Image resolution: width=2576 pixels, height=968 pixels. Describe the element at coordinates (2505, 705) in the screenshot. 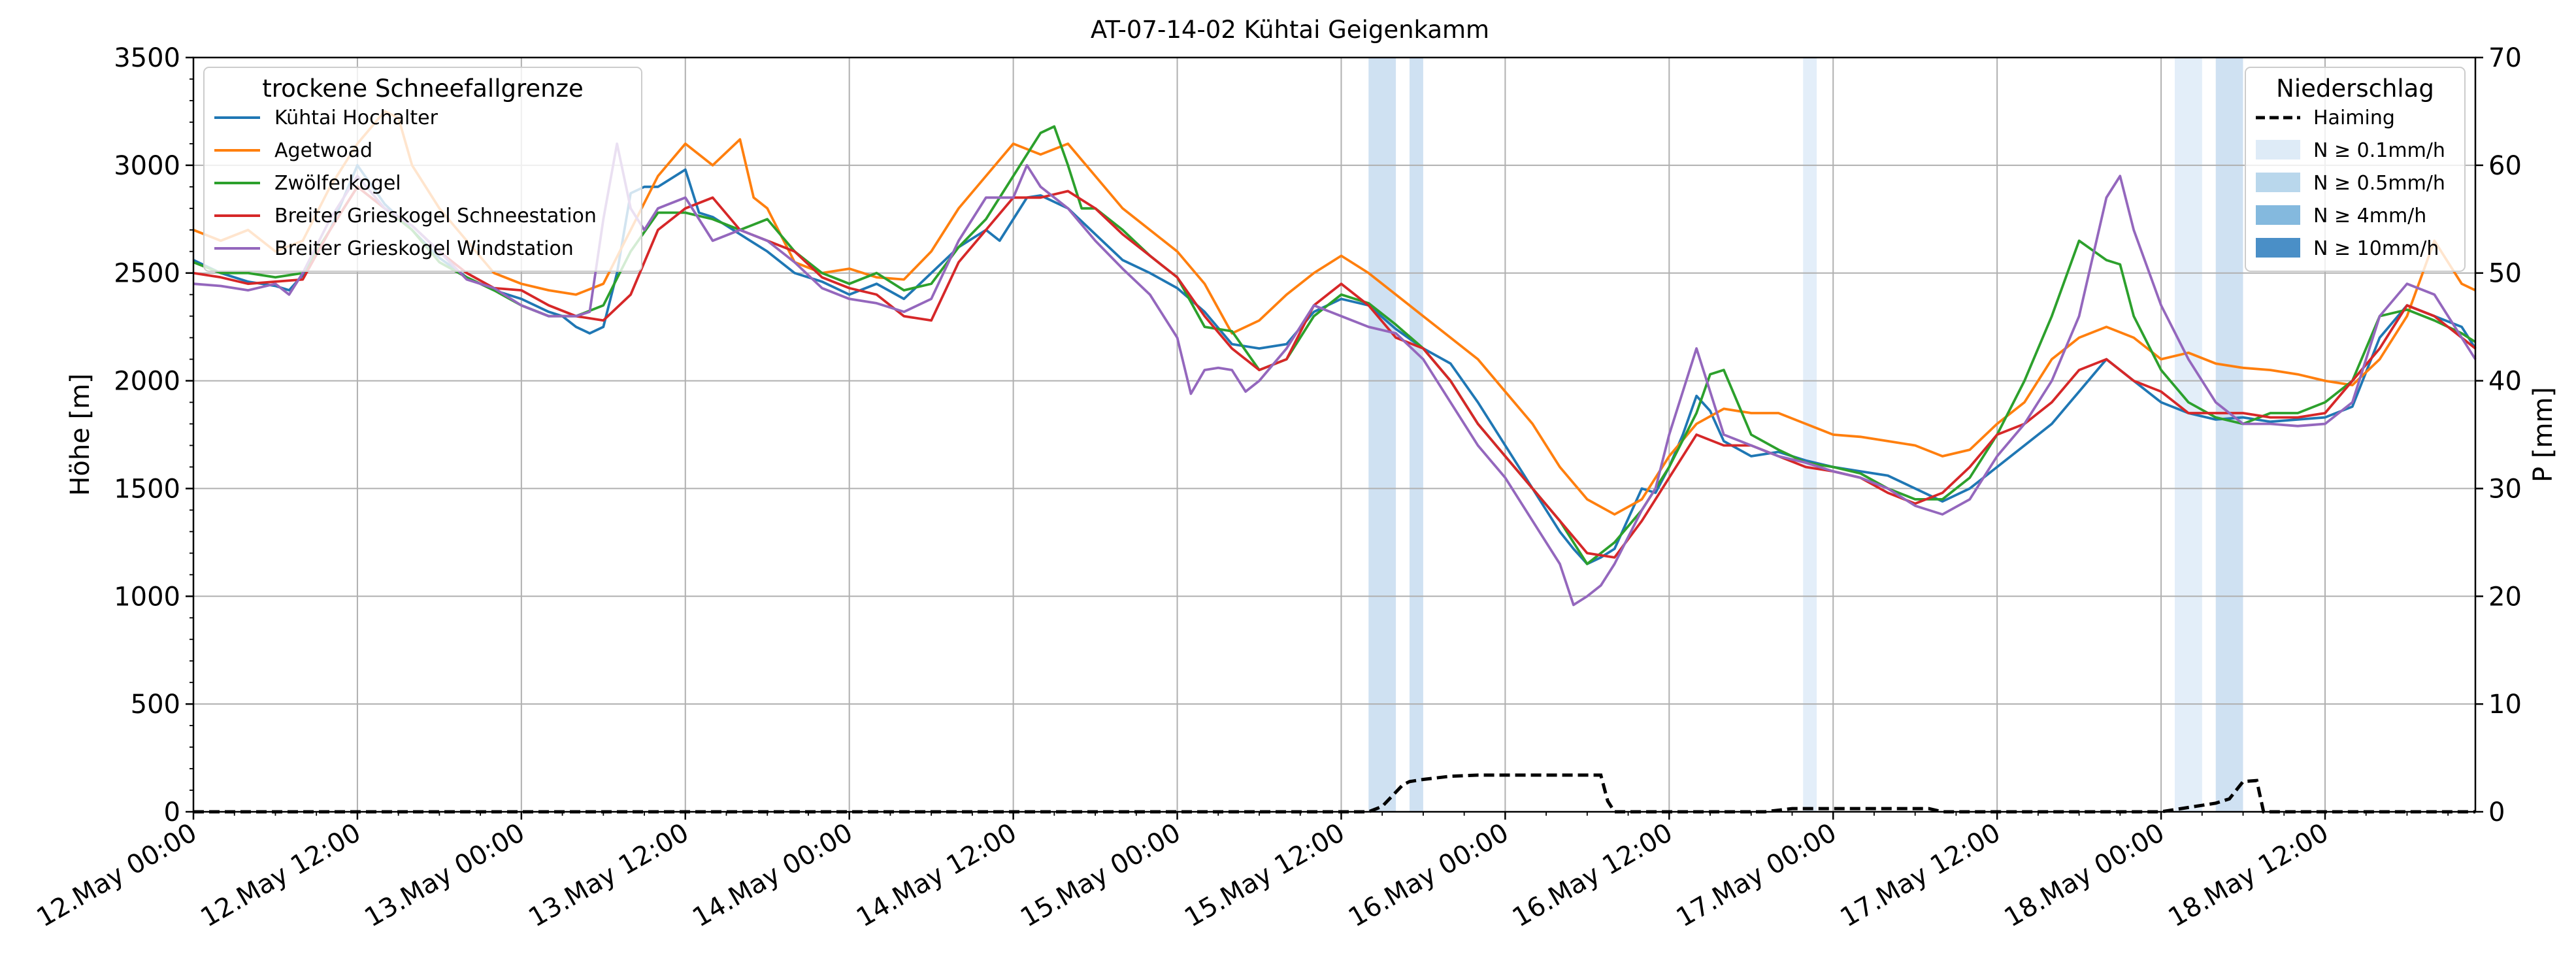

I see `y2-tick-label-1: 10` at that location.